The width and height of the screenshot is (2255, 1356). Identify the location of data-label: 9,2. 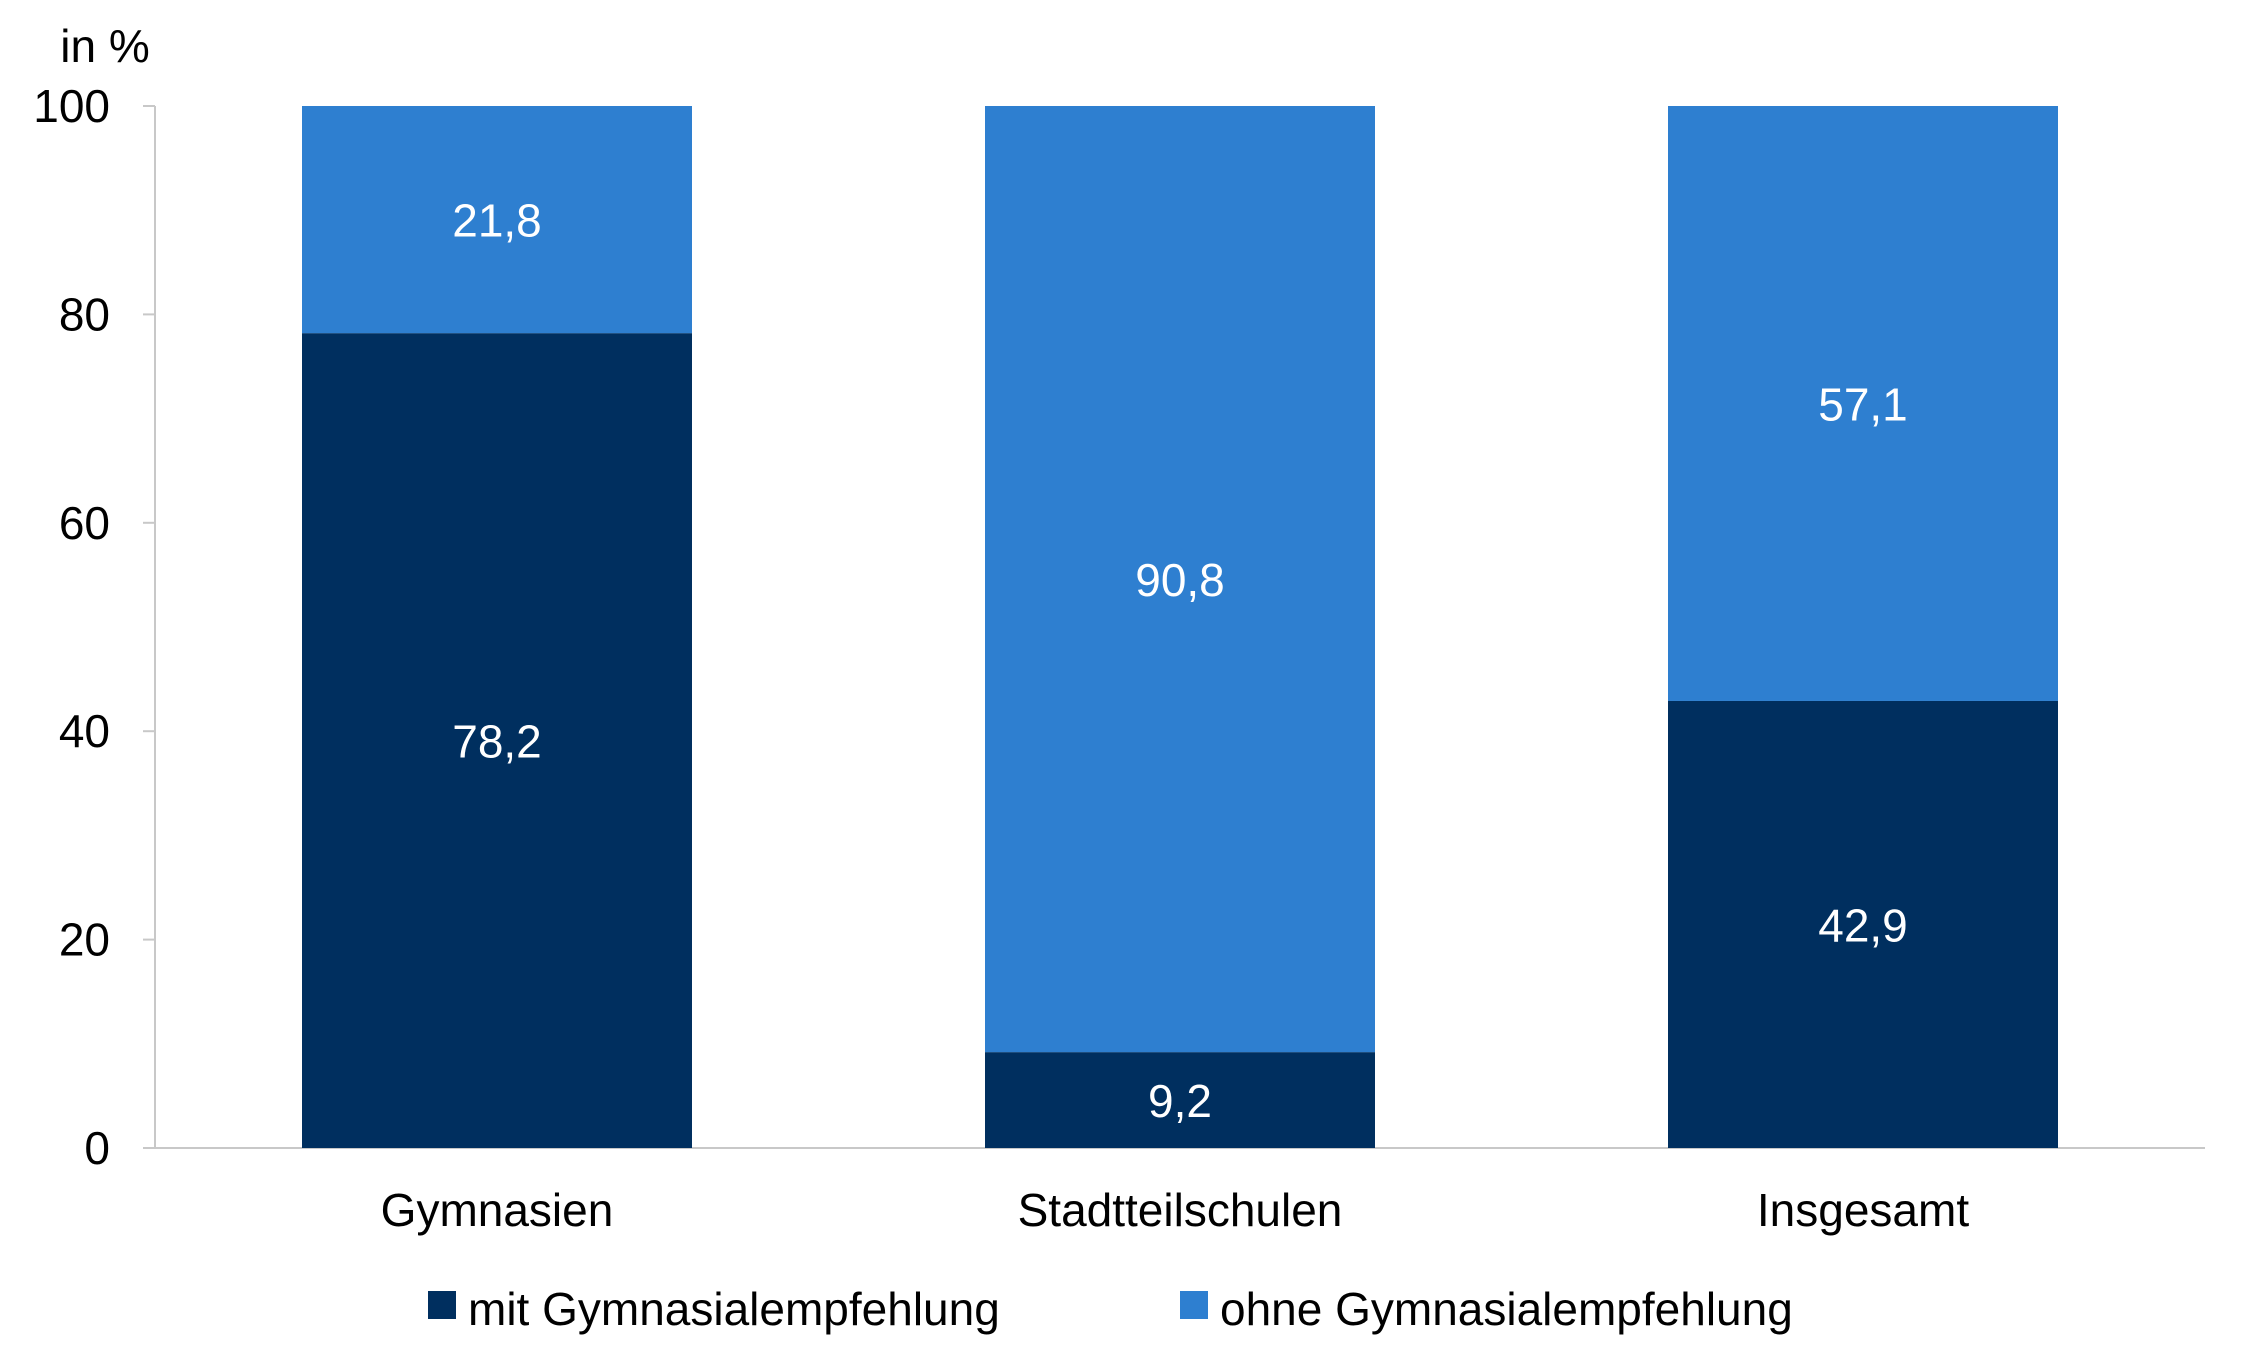
(1180, 1101).